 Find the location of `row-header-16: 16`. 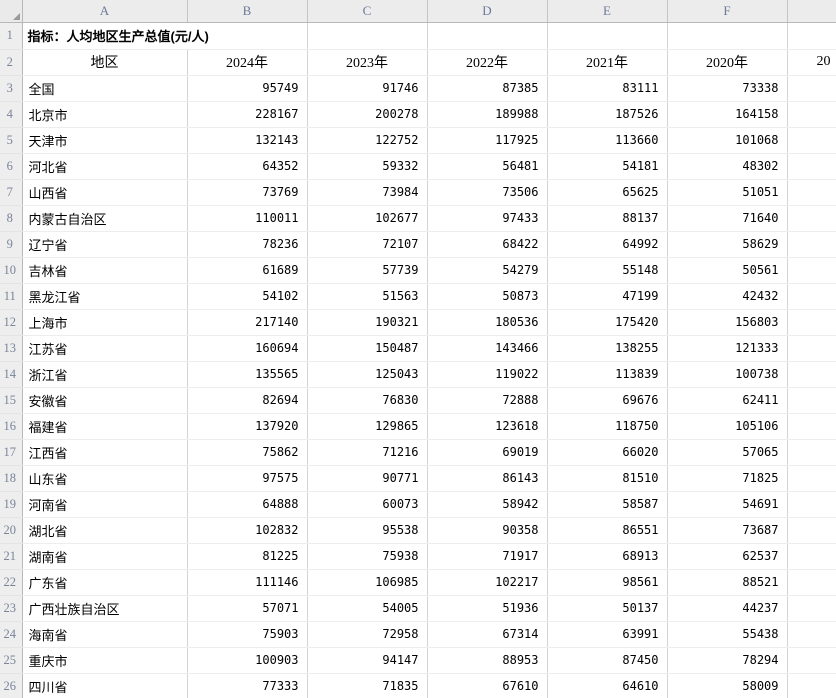

row-header-16: 16 is located at coordinates (11, 426).